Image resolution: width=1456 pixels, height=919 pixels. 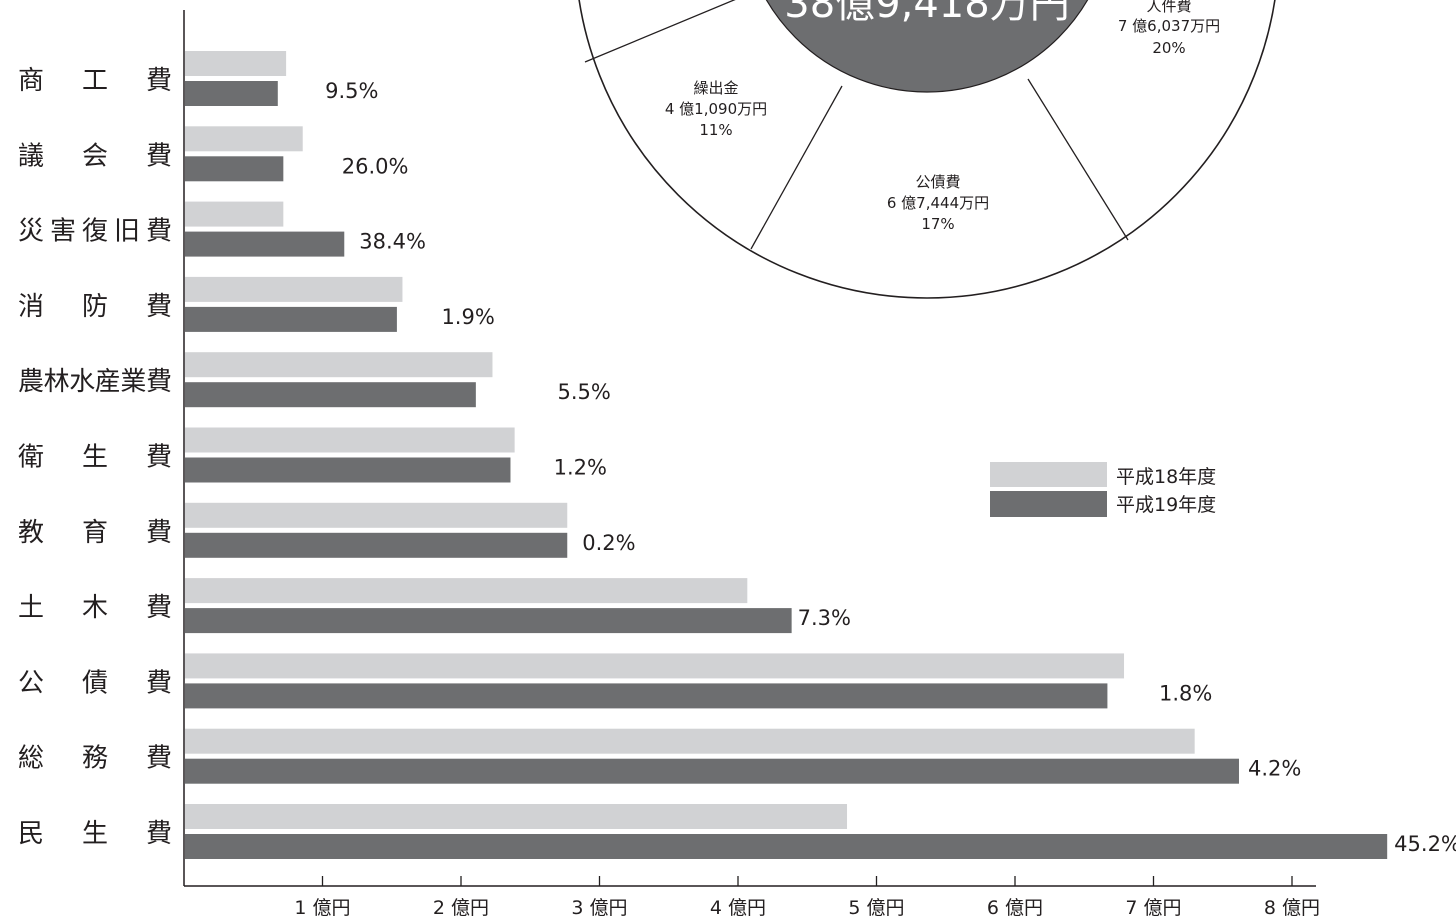 I want to click on category-label: 衛 生 費, so click(x=95, y=458).